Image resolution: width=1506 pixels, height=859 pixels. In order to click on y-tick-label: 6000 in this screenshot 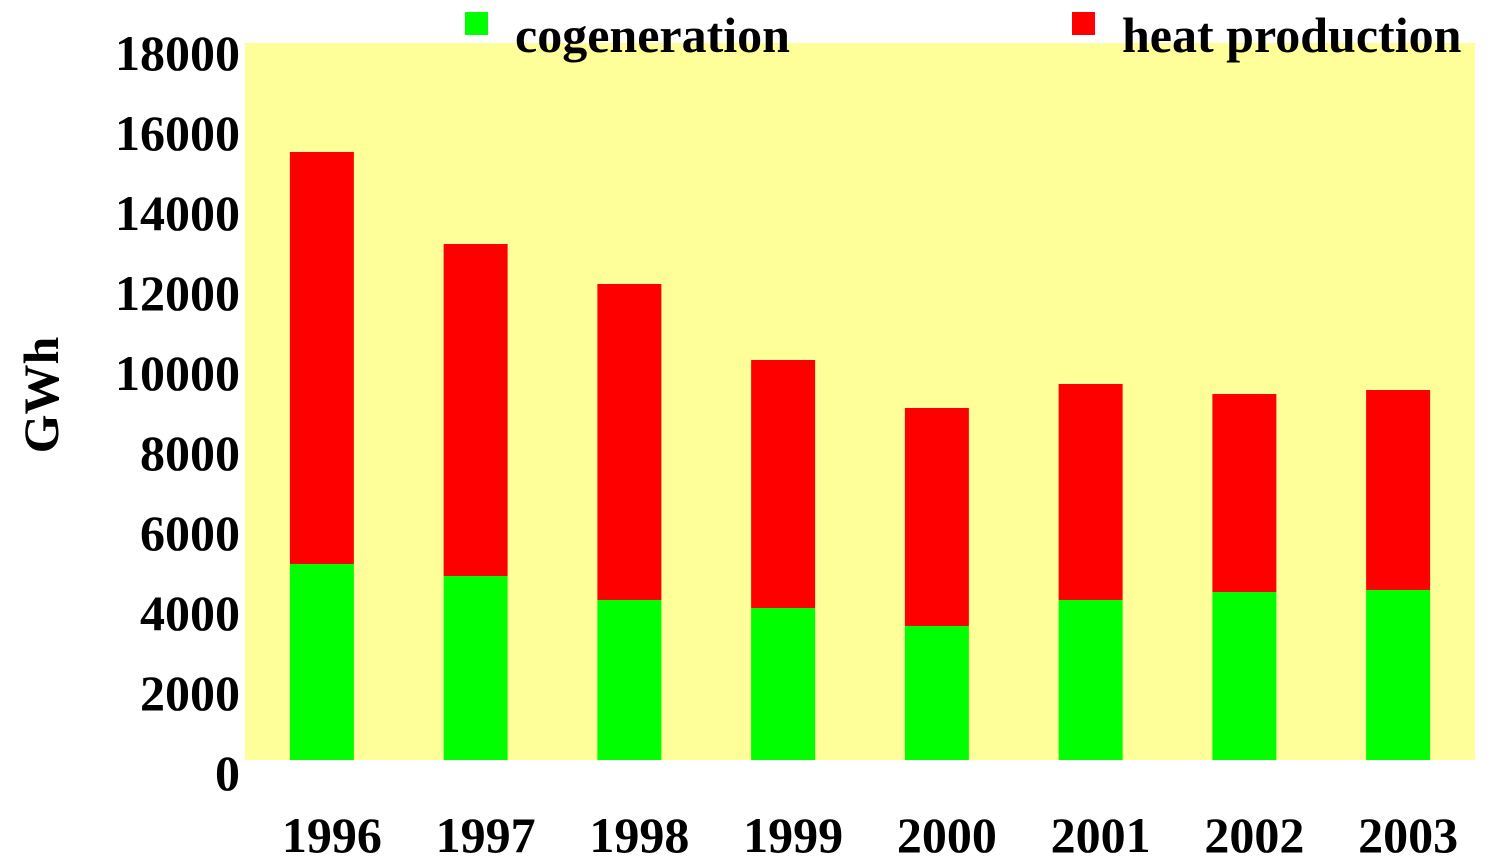, I will do `click(190, 533)`.